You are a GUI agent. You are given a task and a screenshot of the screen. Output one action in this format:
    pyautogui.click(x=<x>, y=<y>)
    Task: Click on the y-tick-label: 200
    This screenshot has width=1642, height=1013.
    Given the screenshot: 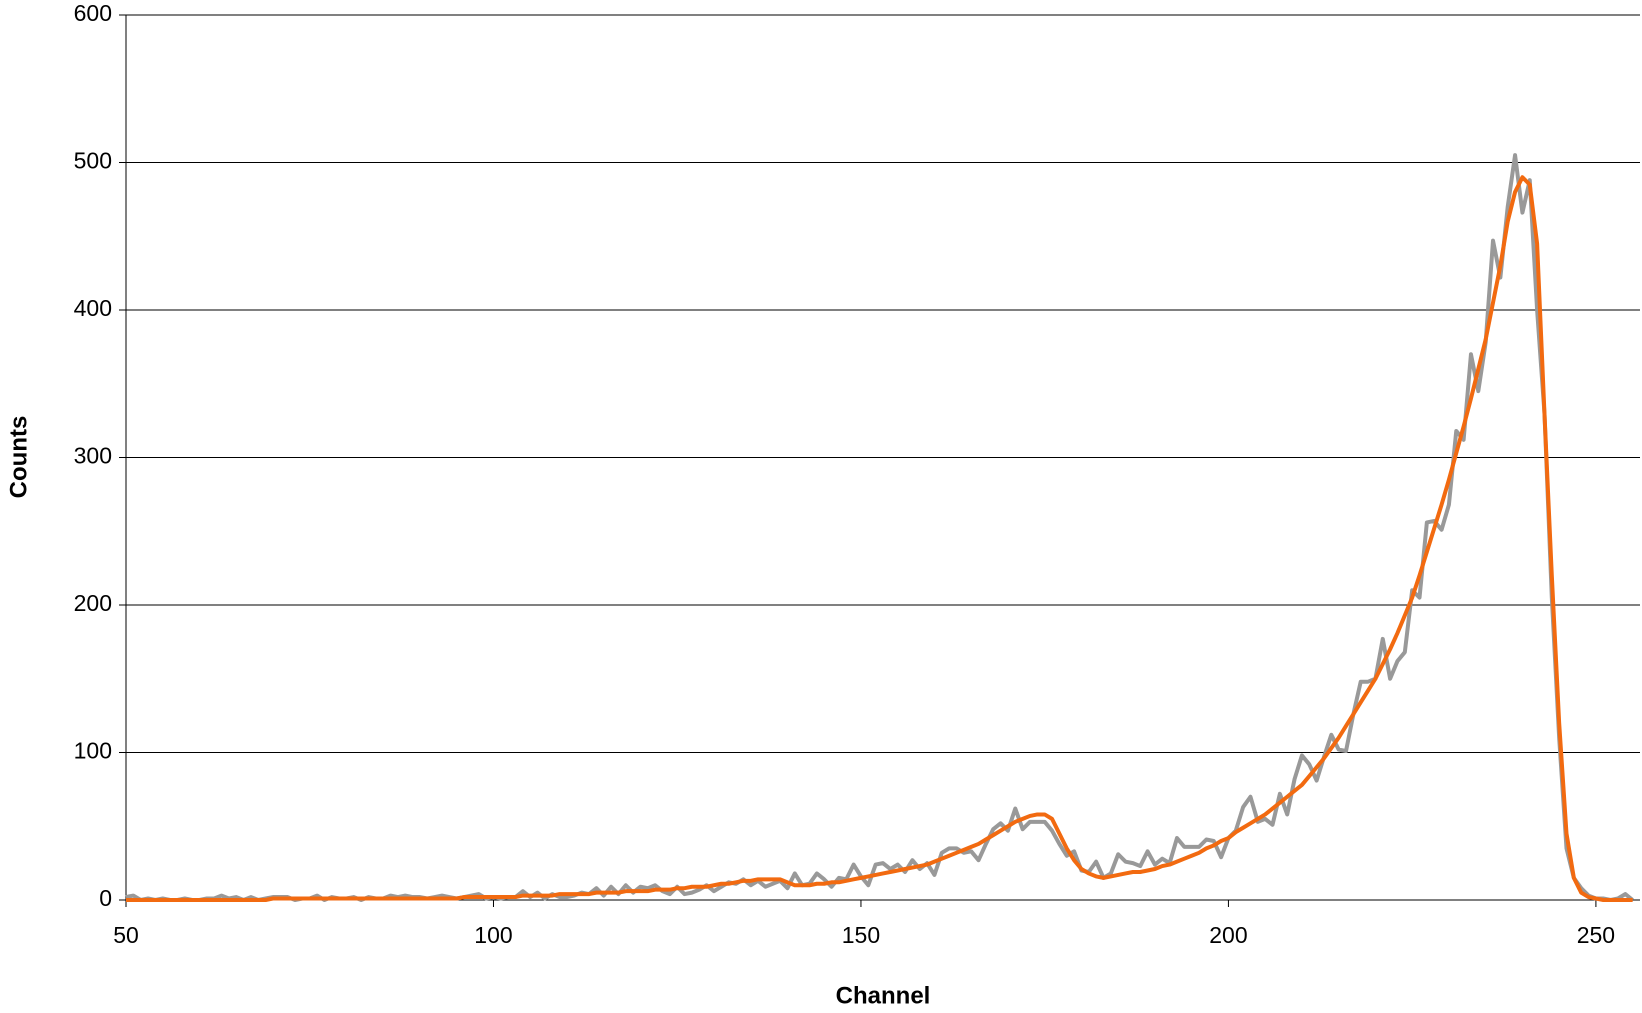 What is the action you would take?
    pyautogui.click(x=93, y=603)
    